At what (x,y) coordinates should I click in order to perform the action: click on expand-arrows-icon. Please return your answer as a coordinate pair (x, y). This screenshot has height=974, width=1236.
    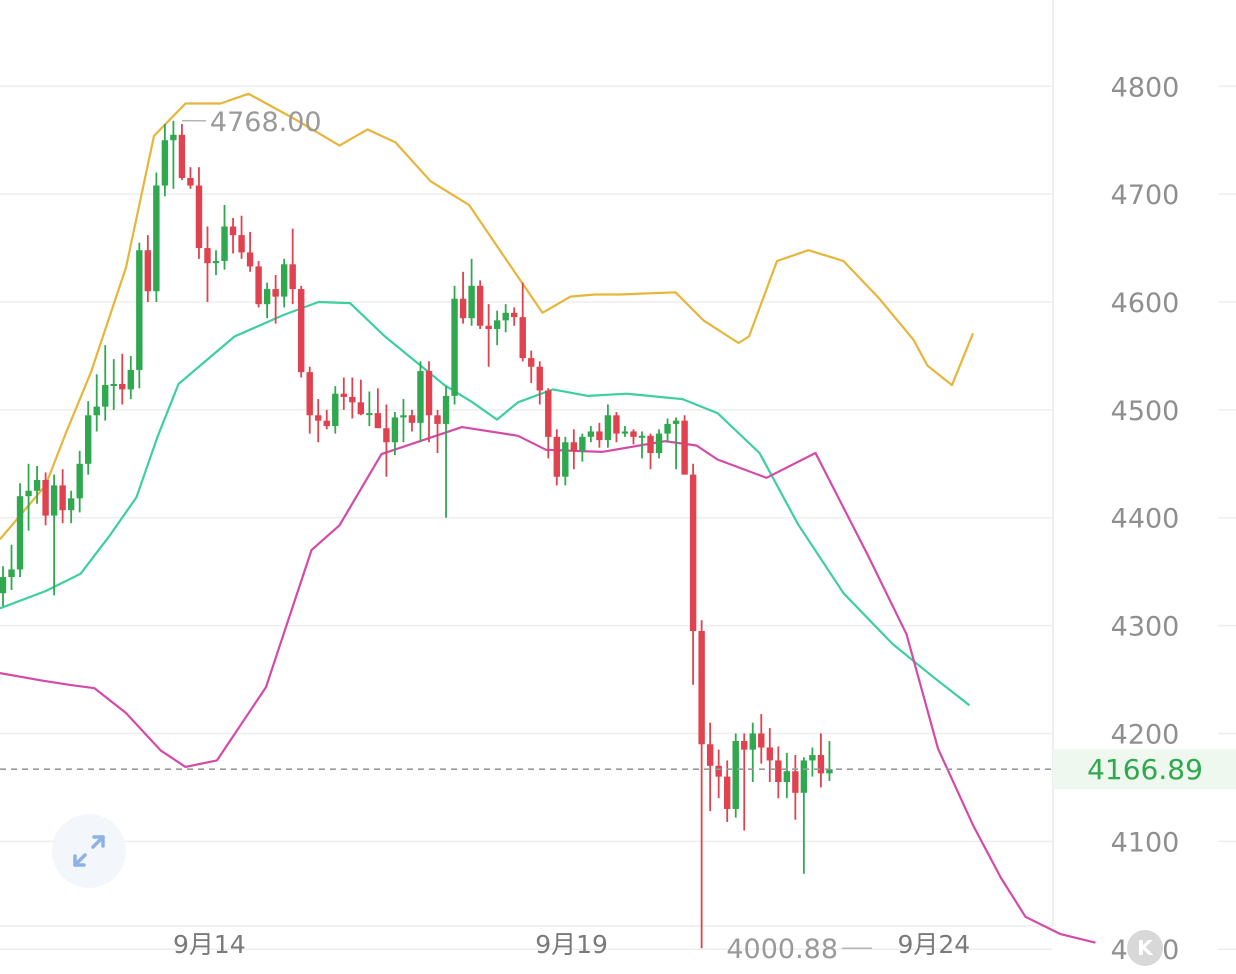
    Looking at the image, I should click on (89, 851).